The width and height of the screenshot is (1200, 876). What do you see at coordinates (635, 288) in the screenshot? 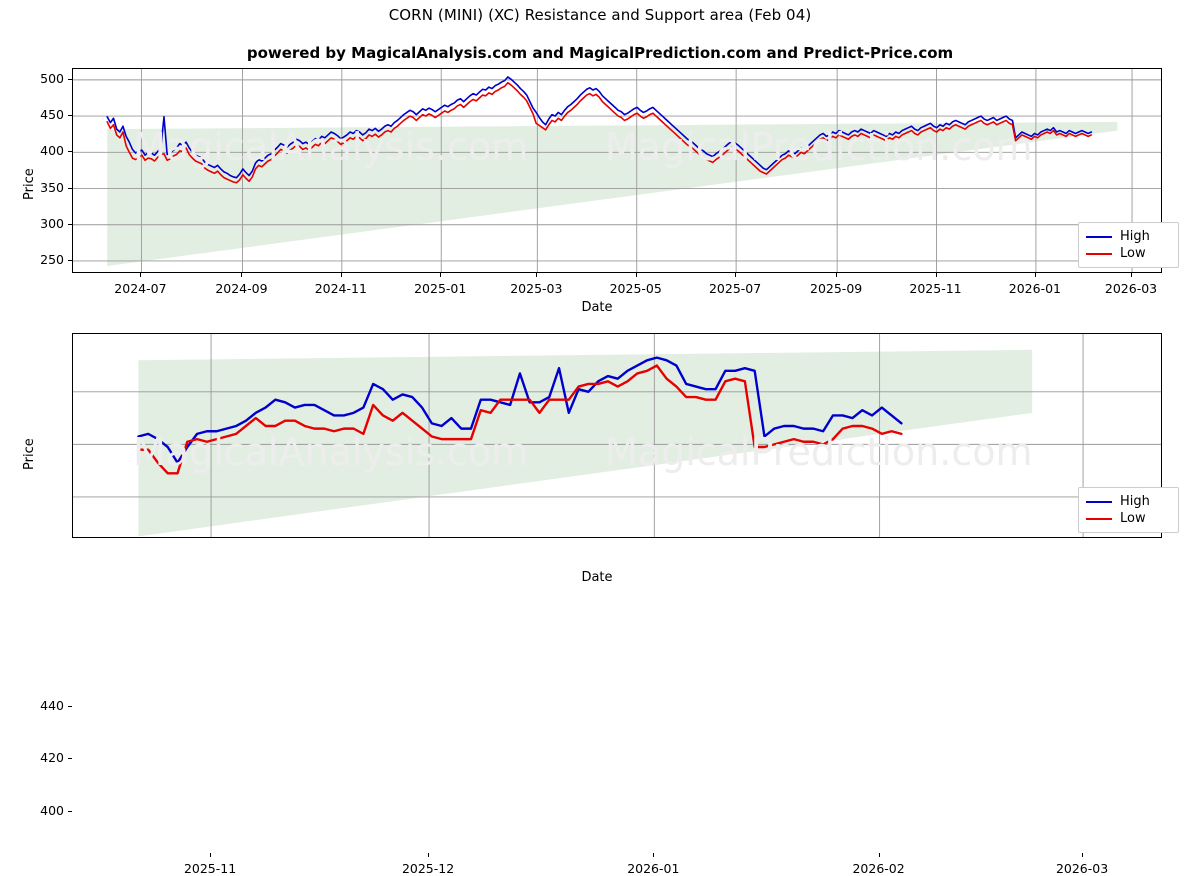
I see `x-tick-label: 2025-05` at bounding box center [635, 288].